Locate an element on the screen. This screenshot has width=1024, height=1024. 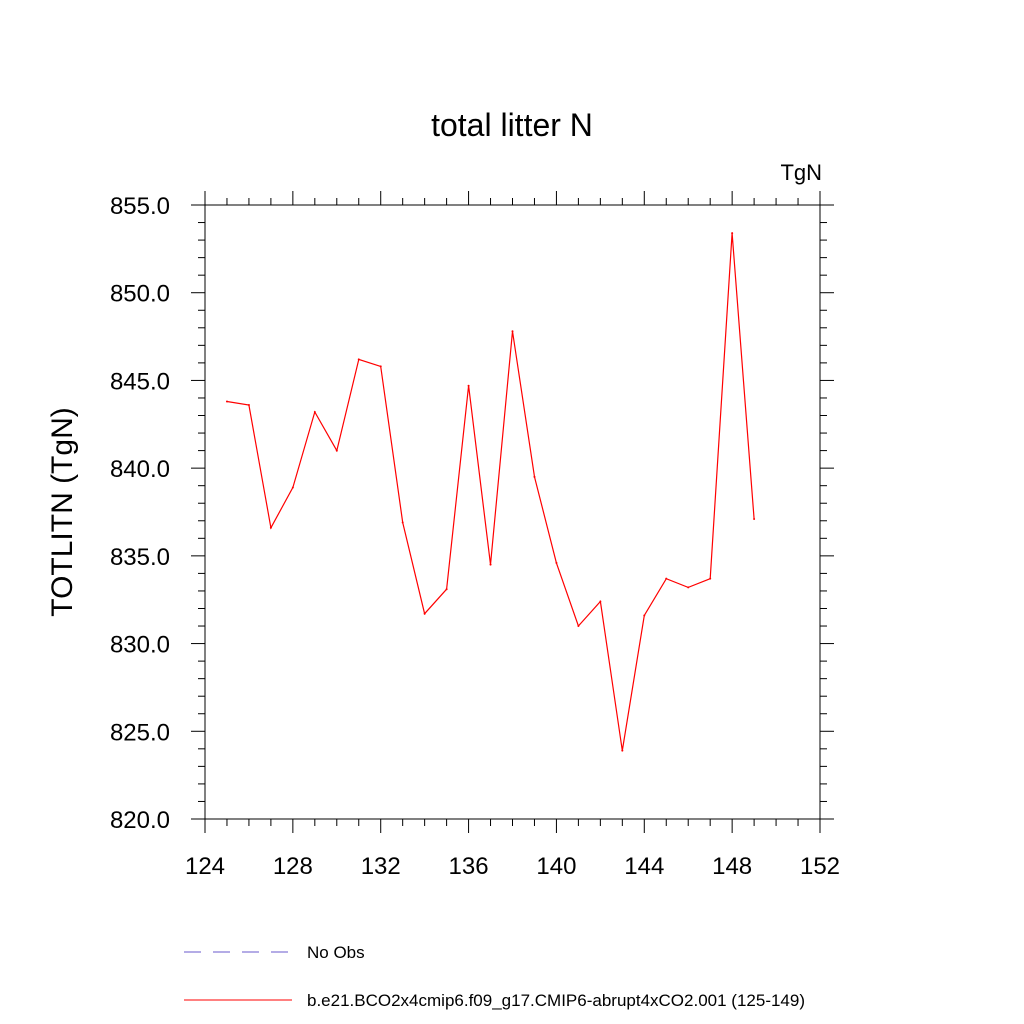
x-tick-label: 132 is located at coordinates (381, 866).